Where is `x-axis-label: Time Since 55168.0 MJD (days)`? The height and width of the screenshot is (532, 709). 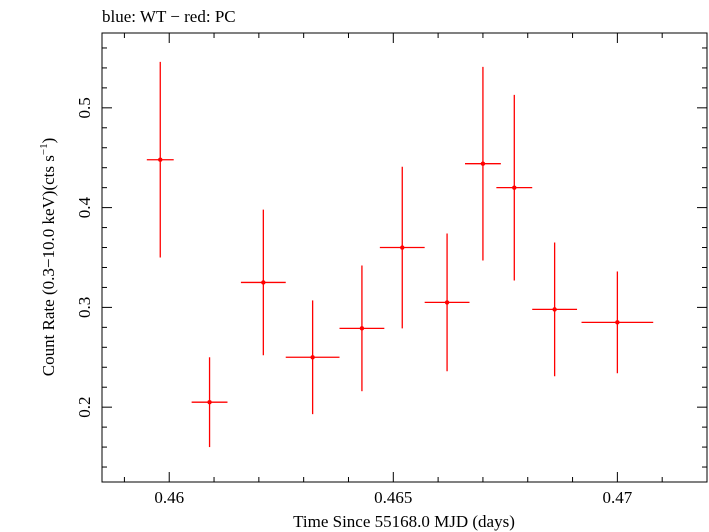 x-axis-label: Time Since 55168.0 MJD (days) is located at coordinates (404, 521).